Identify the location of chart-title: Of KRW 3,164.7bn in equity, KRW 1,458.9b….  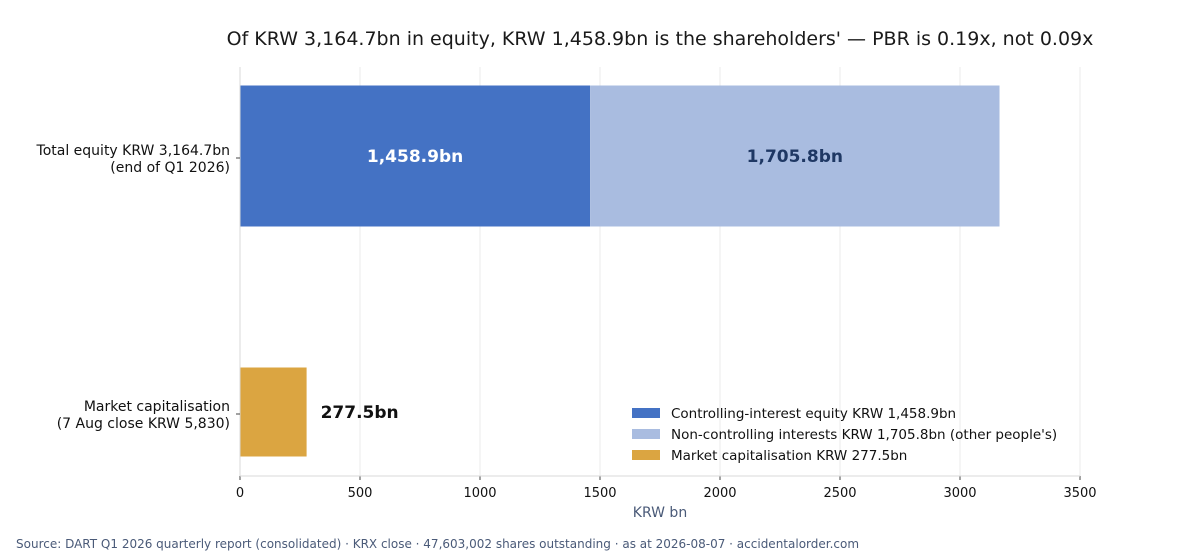
(660, 39).